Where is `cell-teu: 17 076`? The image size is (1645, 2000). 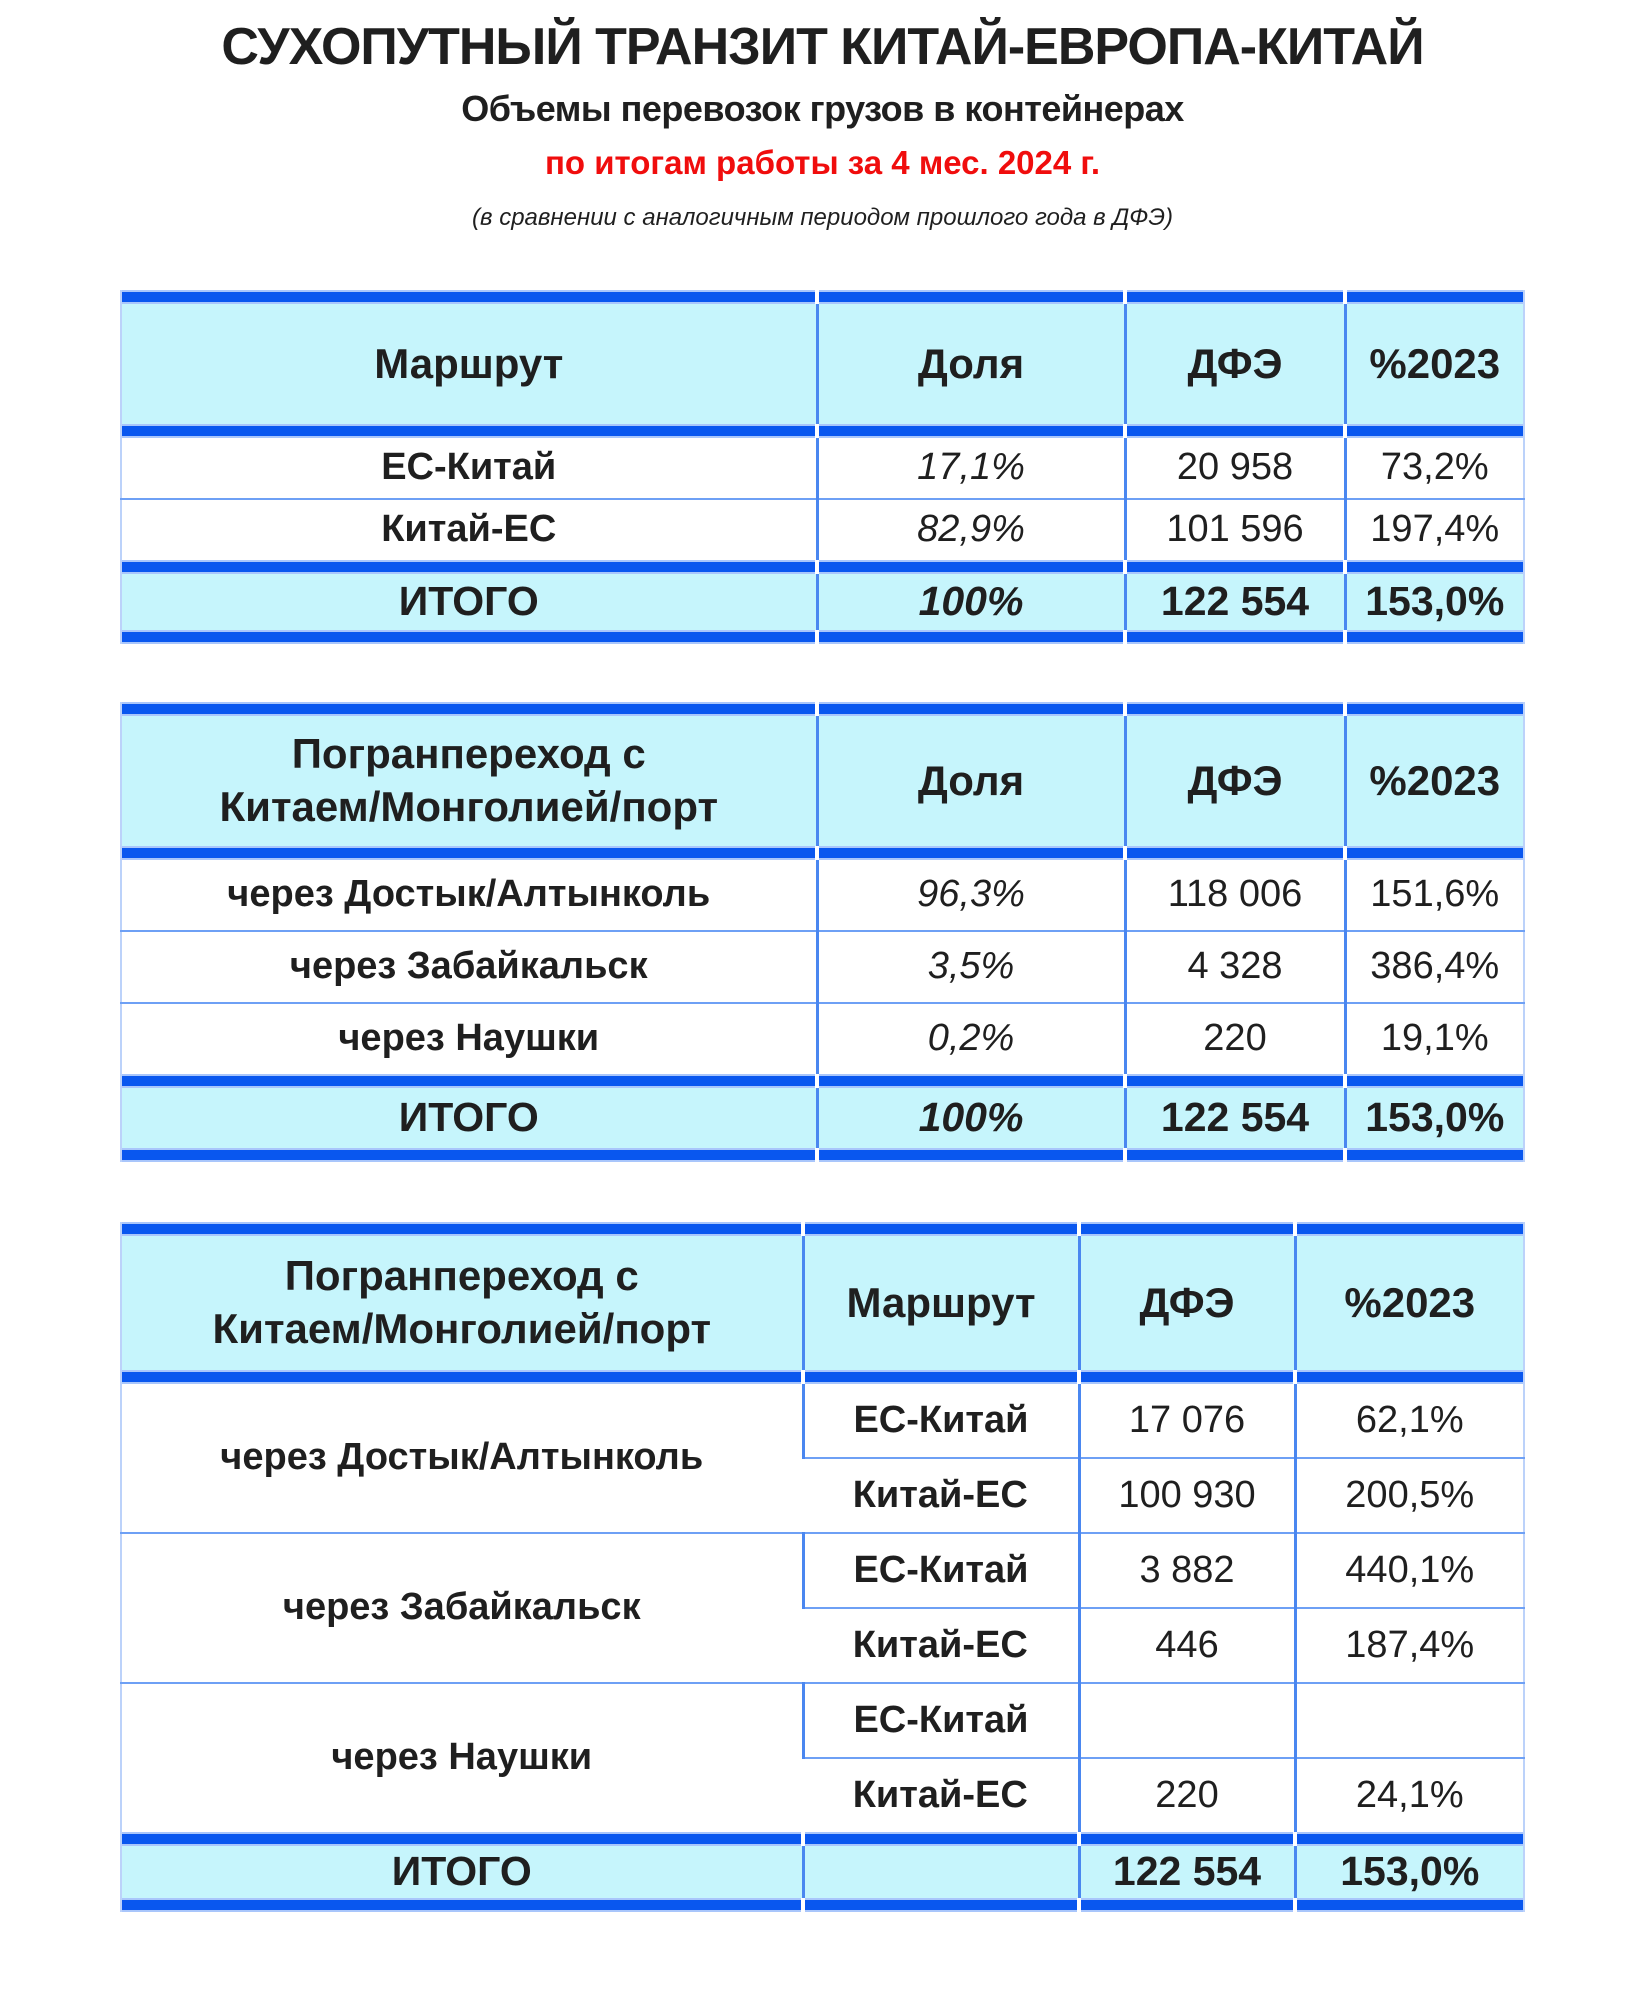
cell-teu: 17 076 is located at coordinates (1186, 1420).